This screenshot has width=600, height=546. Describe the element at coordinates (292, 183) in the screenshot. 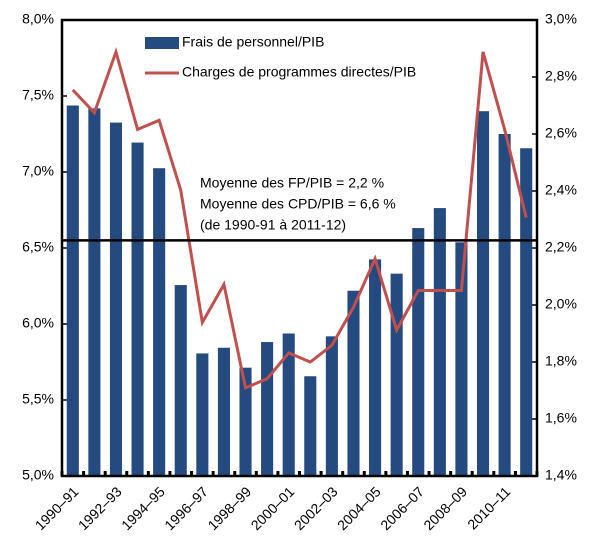

I see `annotation: Moyenne des FP/PIB = 2,2 %` at that location.